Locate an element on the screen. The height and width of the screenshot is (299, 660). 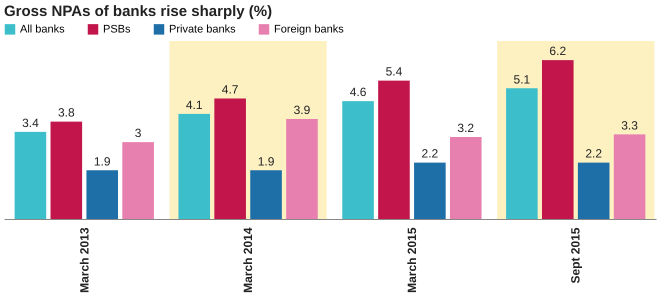
data-label: 3 is located at coordinates (138, 133).